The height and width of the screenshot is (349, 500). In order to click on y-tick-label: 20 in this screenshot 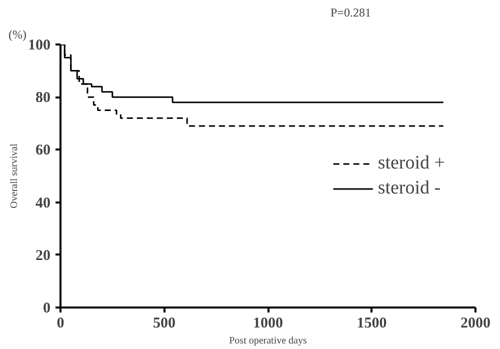, I will do `click(43, 256)`.